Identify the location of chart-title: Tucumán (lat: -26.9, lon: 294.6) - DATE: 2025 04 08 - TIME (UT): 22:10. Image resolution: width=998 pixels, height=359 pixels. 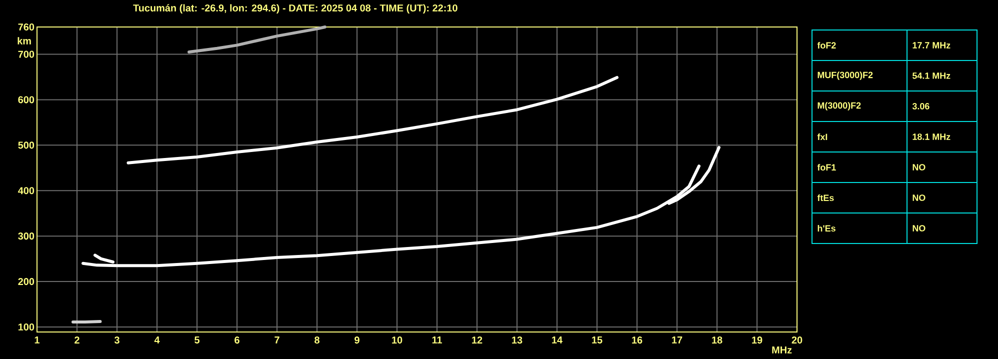
(295, 9).